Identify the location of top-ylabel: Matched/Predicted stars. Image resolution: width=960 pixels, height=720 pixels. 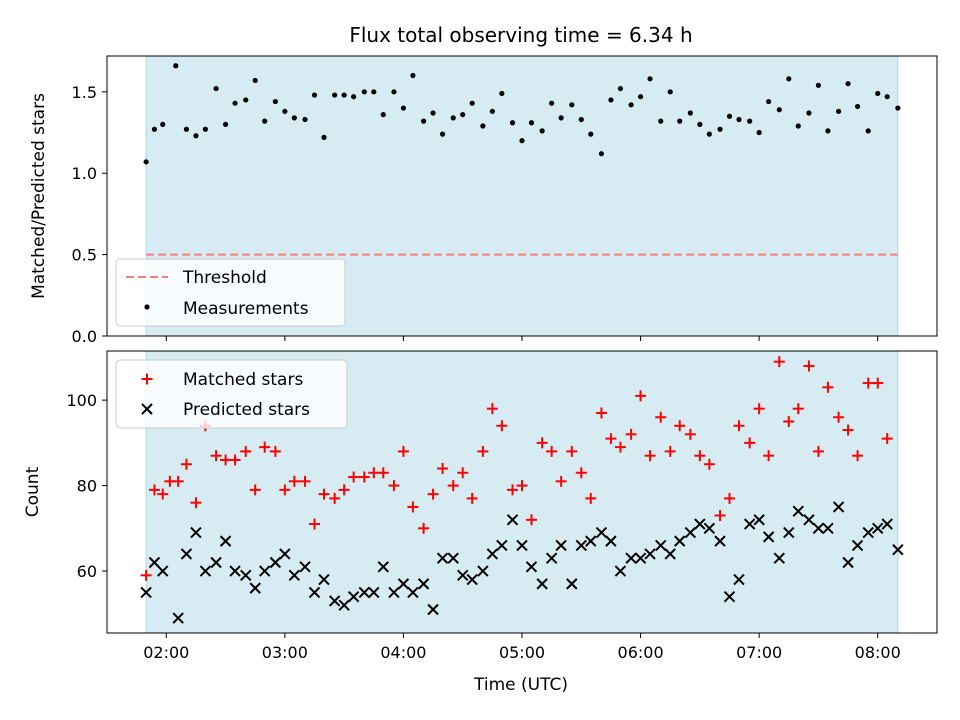
(39, 196).